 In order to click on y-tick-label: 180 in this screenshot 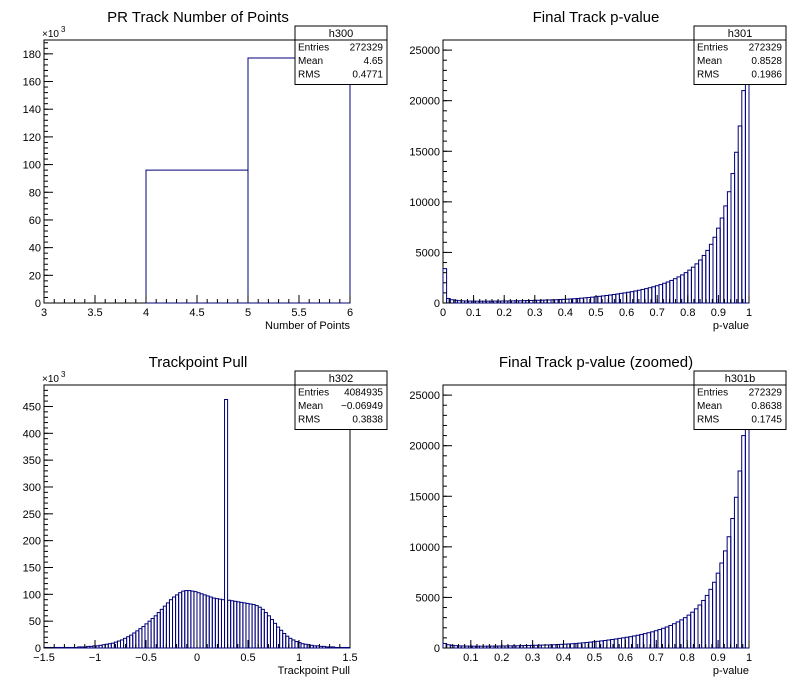, I will do `click(32, 55)`.